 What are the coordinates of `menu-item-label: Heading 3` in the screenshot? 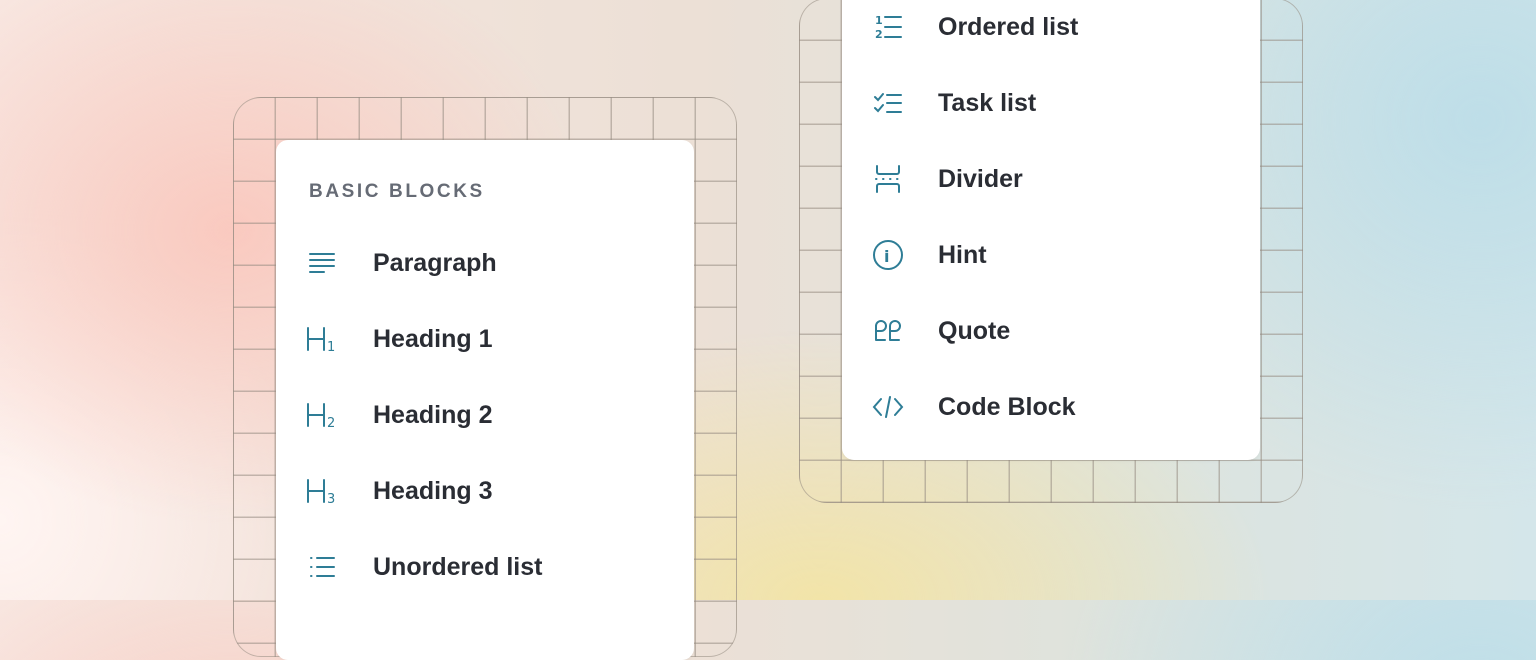 It's located at (433, 490).